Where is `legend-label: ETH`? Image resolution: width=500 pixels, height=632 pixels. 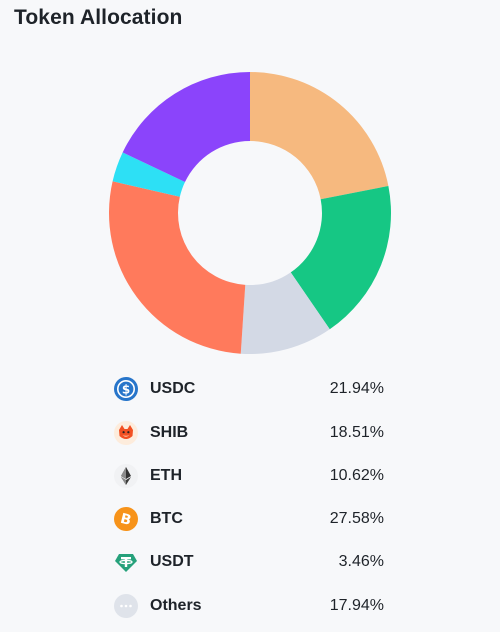
legend-label: ETH is located at coordinates (166, 475).